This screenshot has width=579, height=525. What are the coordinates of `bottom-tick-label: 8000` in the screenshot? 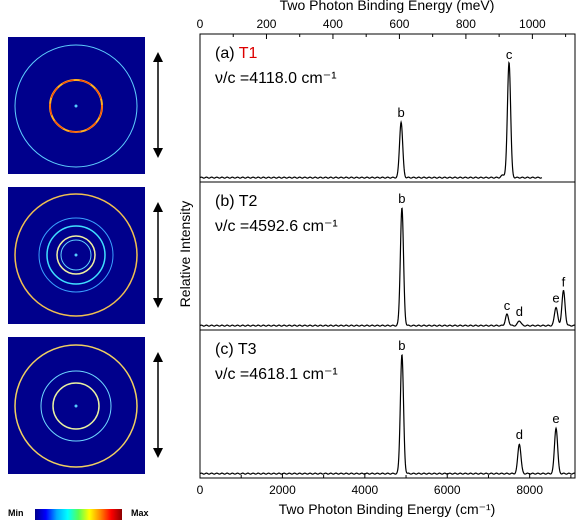 It's located at (529, 490).